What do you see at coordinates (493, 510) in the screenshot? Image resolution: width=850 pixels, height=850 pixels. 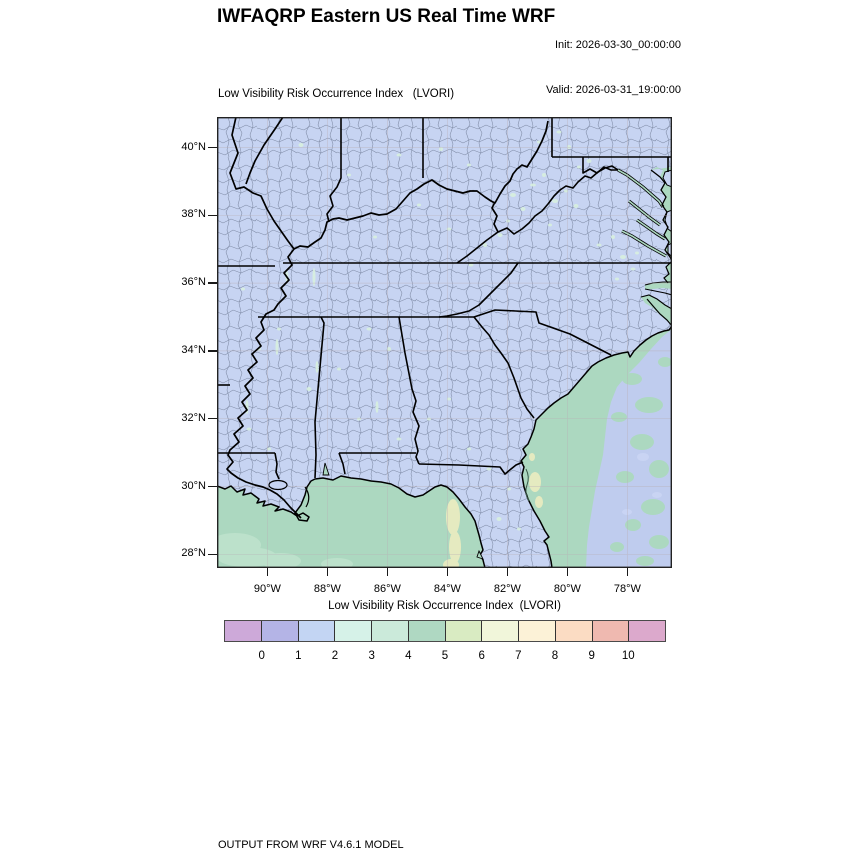 I see `sand-patches` at bounding box center [493, 510].